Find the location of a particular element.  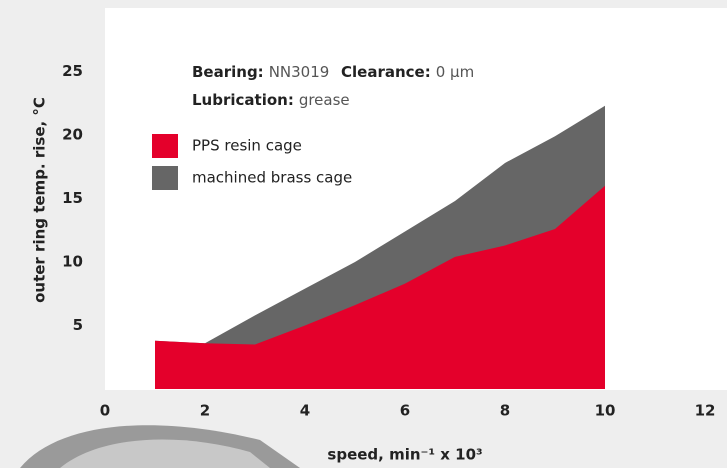

y-tick-label: 5 is located at coordinates (78, 325).